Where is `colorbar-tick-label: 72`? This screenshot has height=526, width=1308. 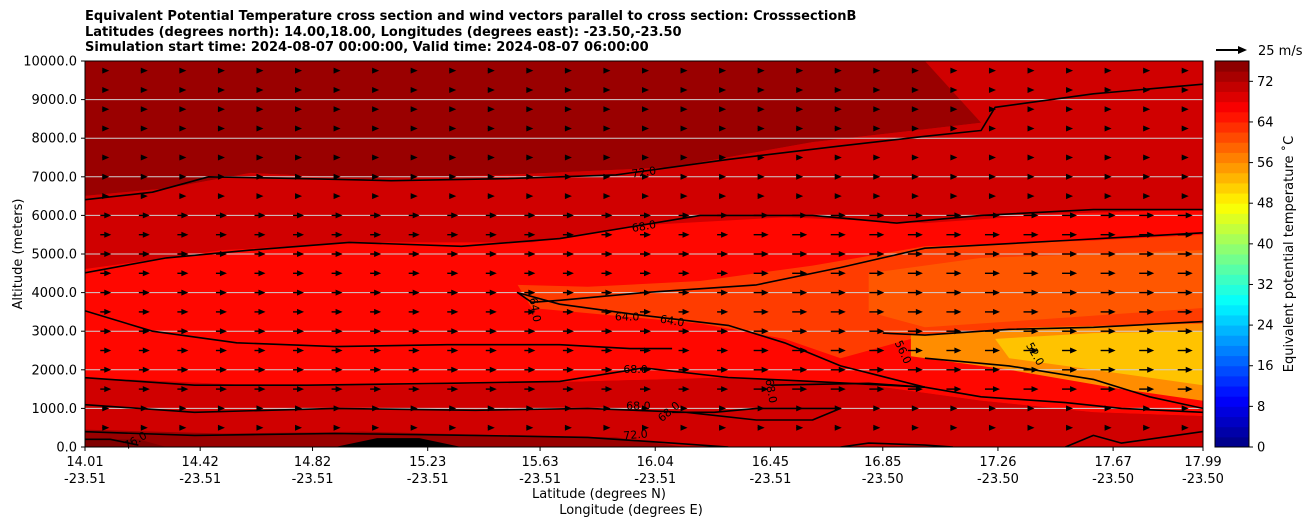
colorbar-tick-label: 72 is located at coordinates (1265, 82).